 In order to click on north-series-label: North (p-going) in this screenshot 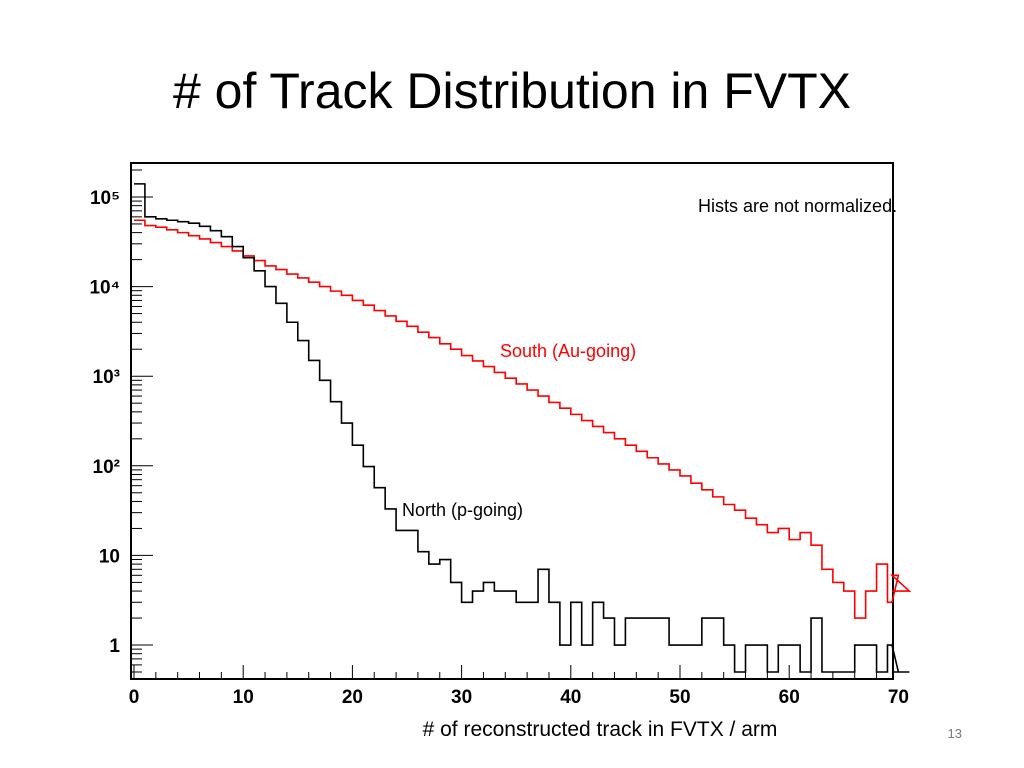, I will do `click(463, 510)`.